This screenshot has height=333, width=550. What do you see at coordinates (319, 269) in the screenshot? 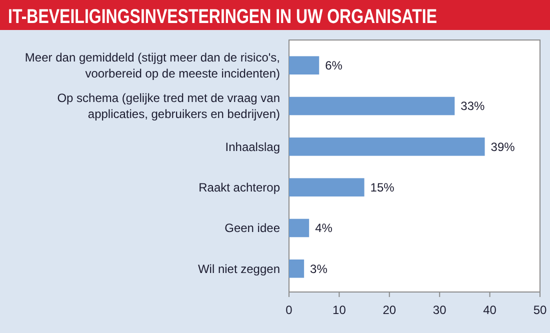
I see `data-label: 3%` at bounding box center [319, 269].